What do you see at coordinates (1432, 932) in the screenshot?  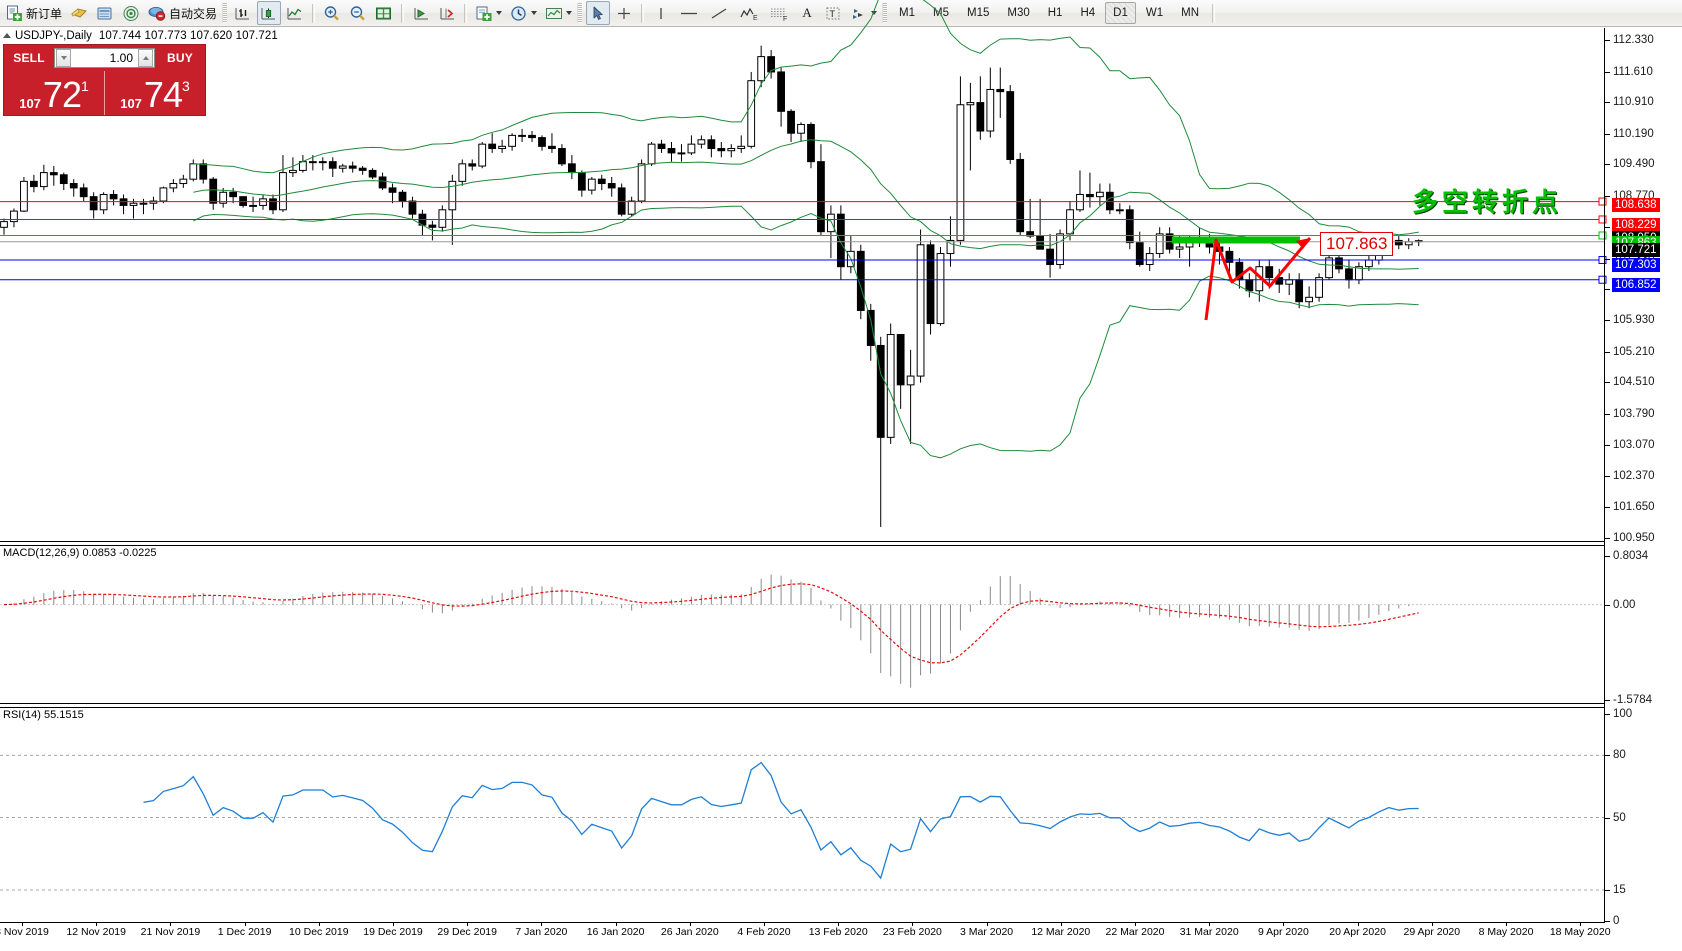 I see `date-tick-label: 29 Apr 2020` at bounding box center [1432, 932].